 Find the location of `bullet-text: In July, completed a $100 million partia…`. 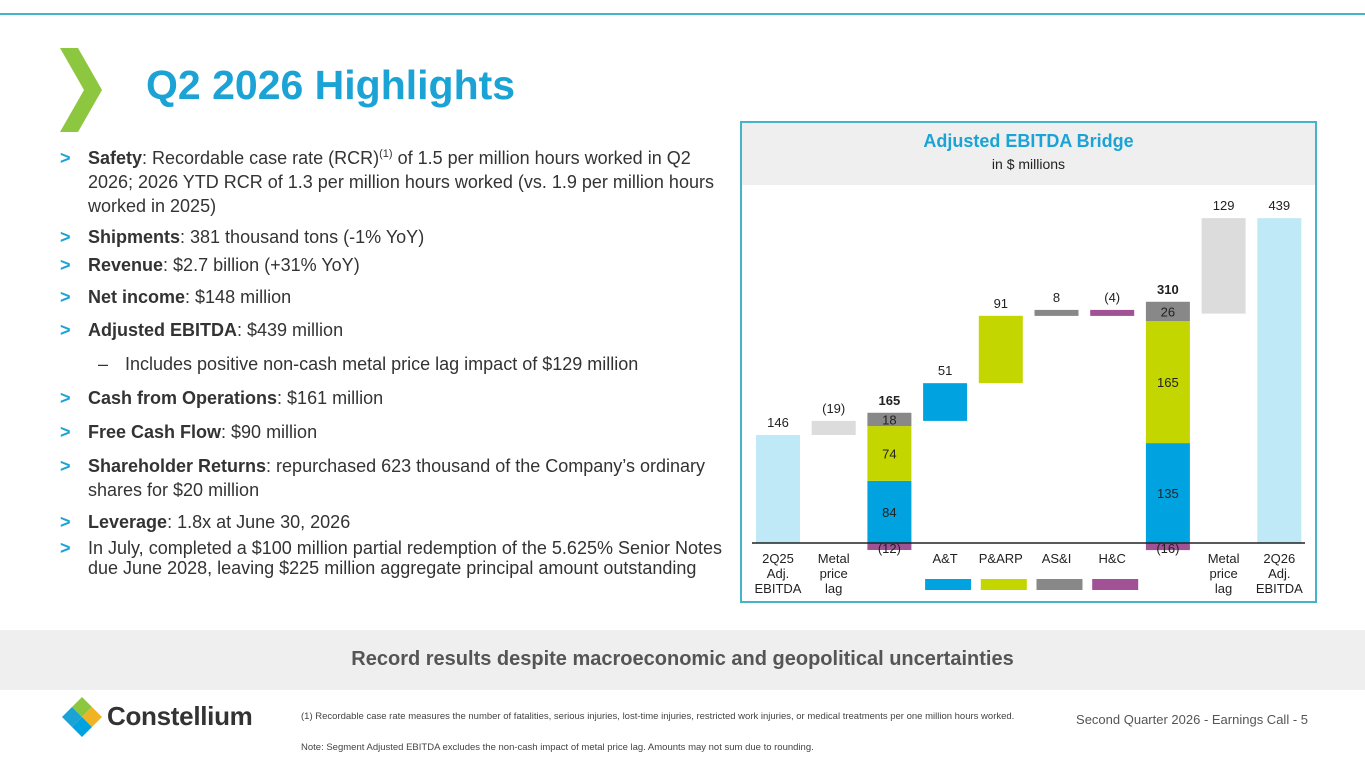

bullet-text: In July, completed a $100 million partia… is located at coordinates (405, 558).